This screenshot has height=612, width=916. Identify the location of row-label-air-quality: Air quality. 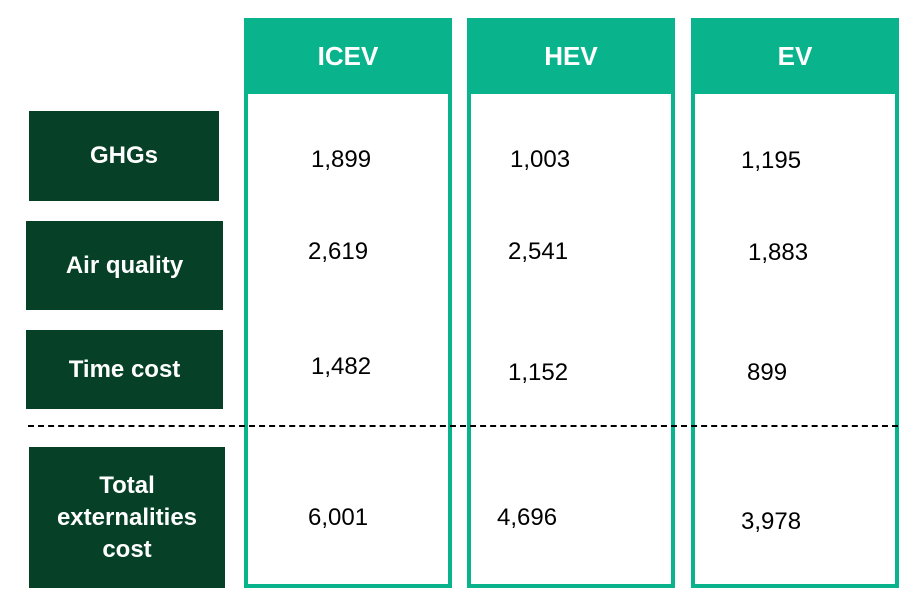
(124, 265).